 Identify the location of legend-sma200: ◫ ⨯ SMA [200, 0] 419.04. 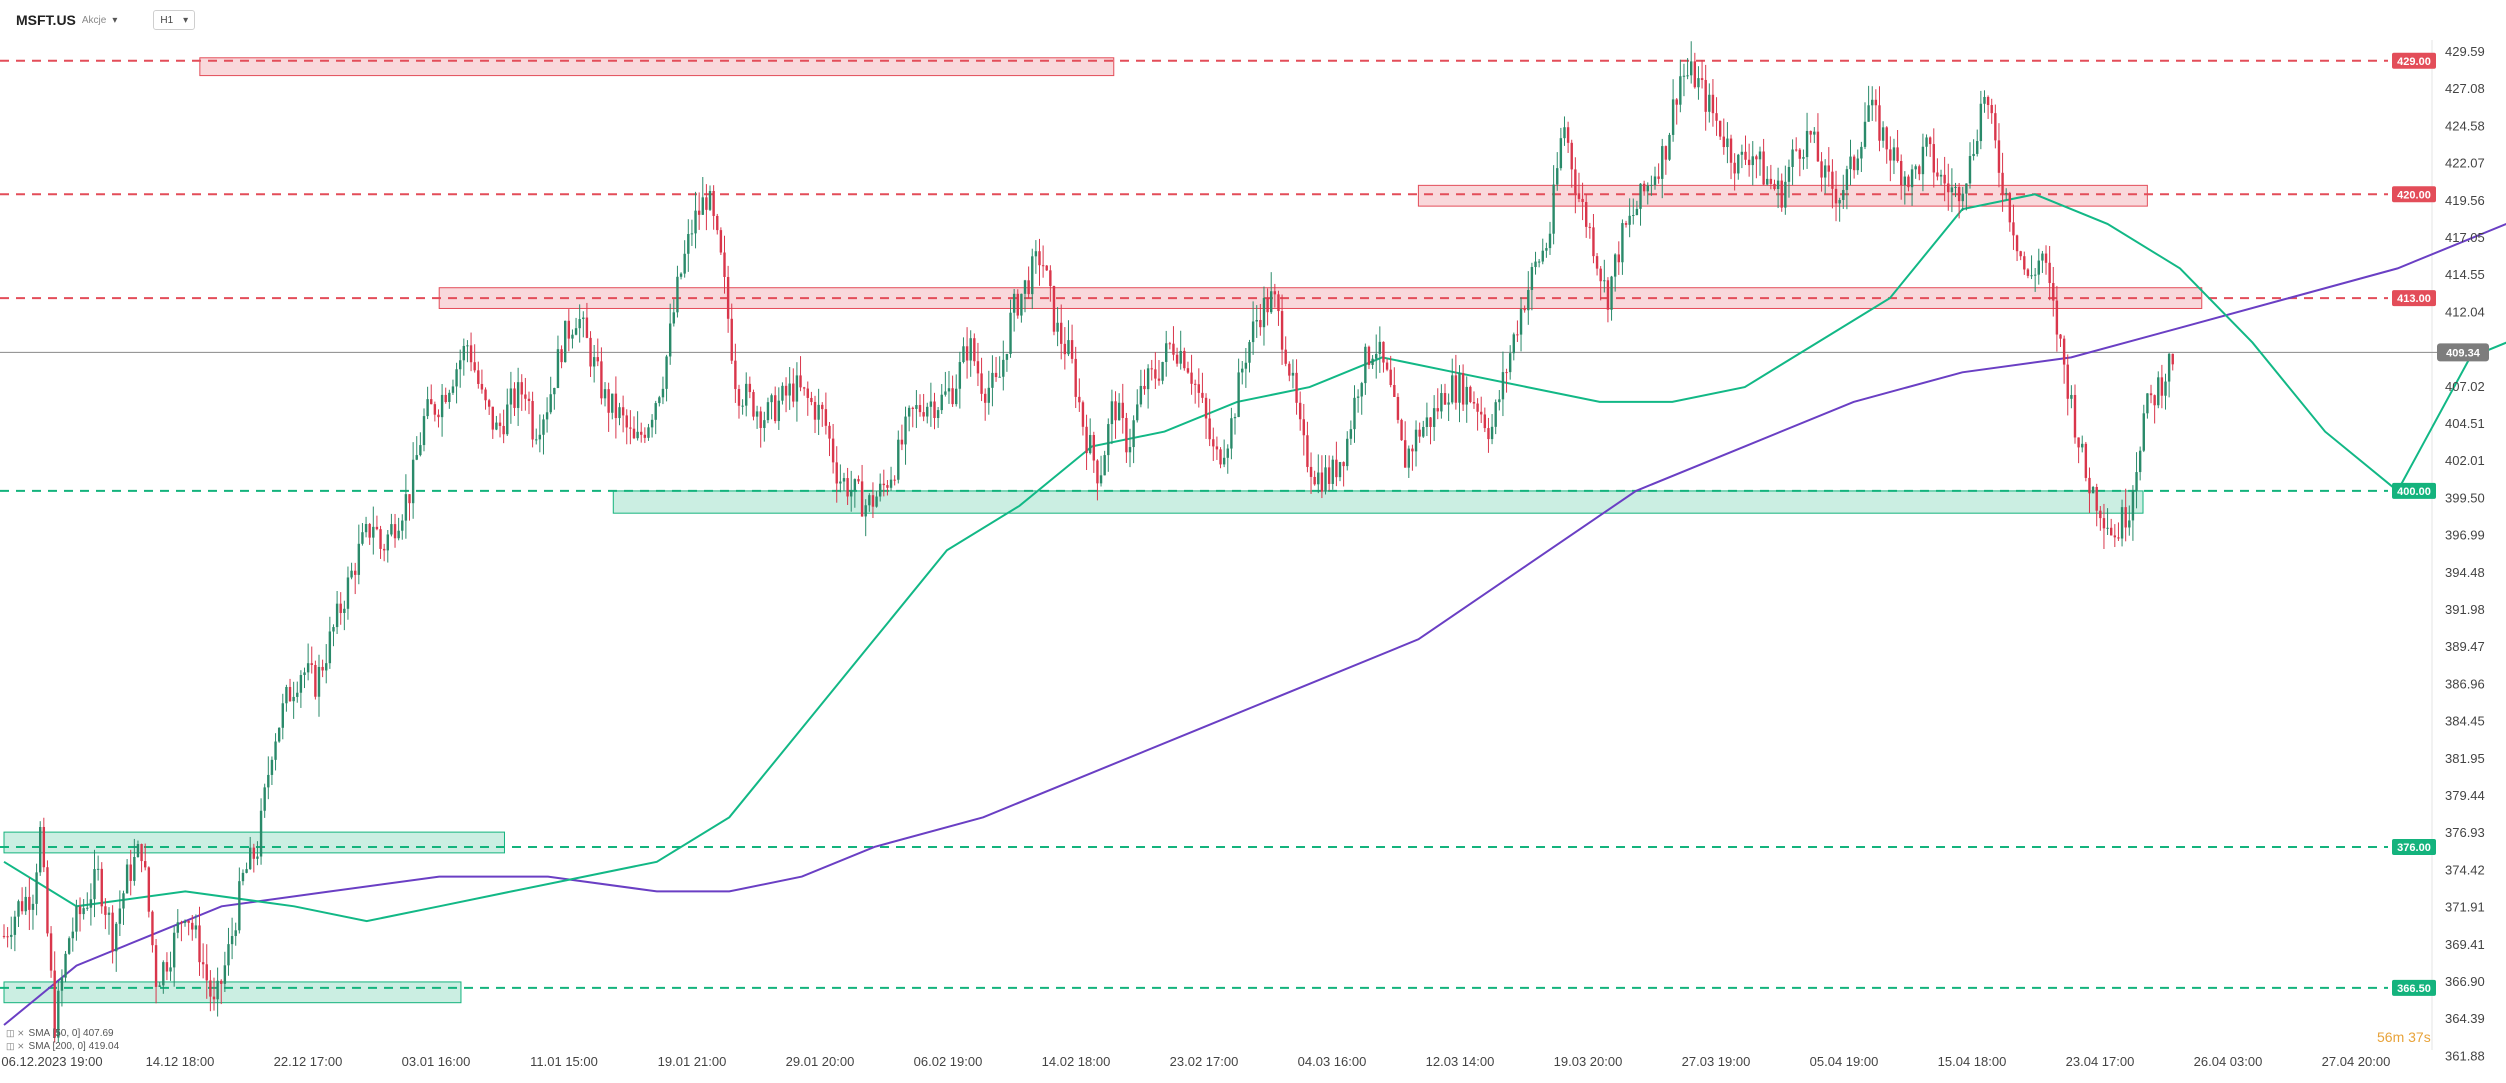
(62, 1046).